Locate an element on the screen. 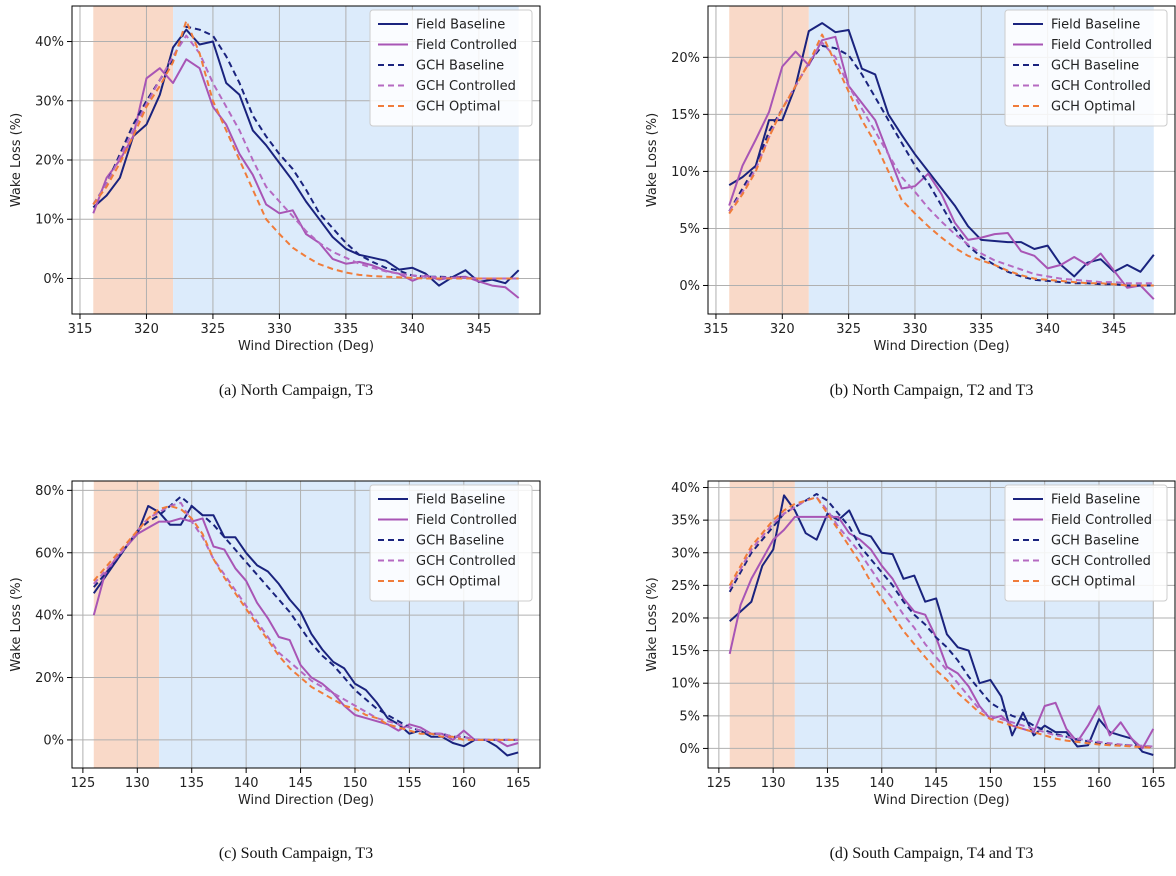  y-tick-label: 5% is located at coordinates (689, 716).